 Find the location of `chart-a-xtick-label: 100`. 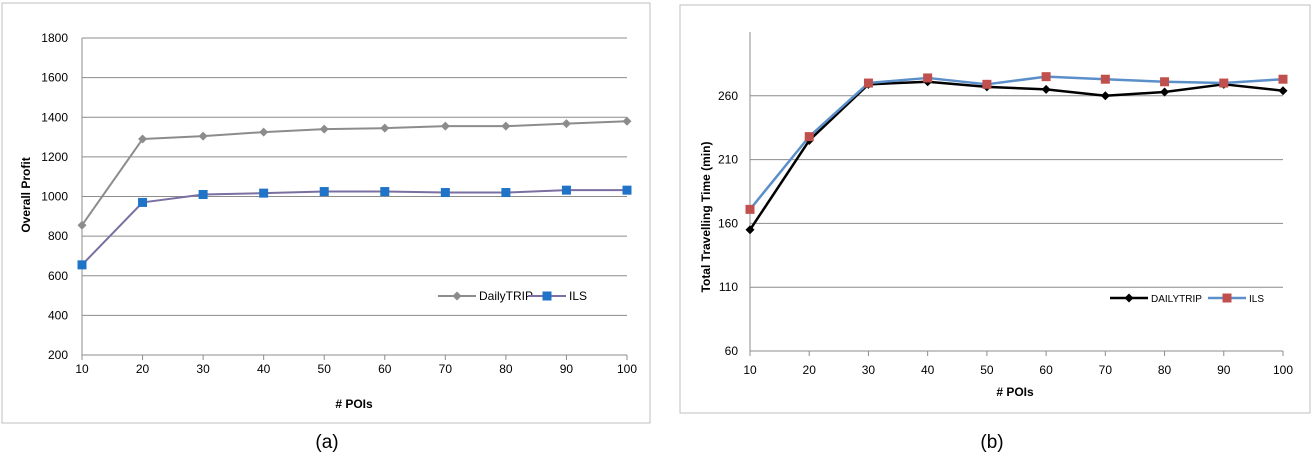

chart-a-xtick-label: 100 is located at coordinates (627, 369).